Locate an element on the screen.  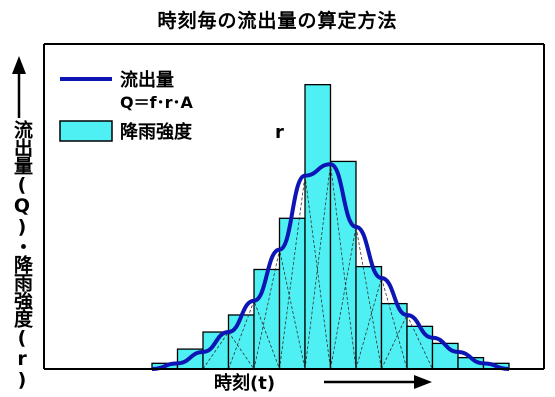
legend-rain-swatch is located at coordinates (86, 131).